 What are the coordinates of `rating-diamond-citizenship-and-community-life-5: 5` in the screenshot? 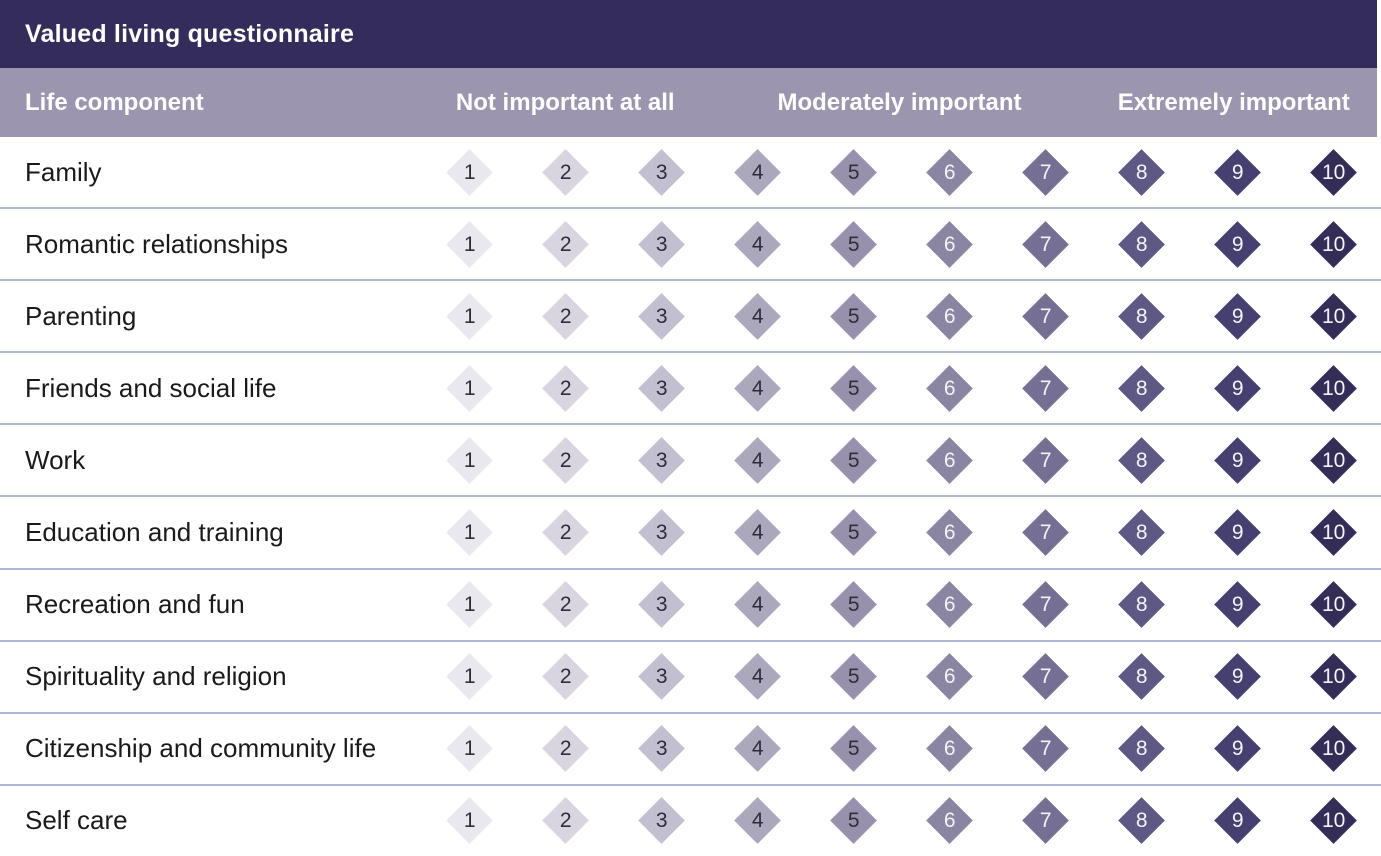 It's located at (853, 749).